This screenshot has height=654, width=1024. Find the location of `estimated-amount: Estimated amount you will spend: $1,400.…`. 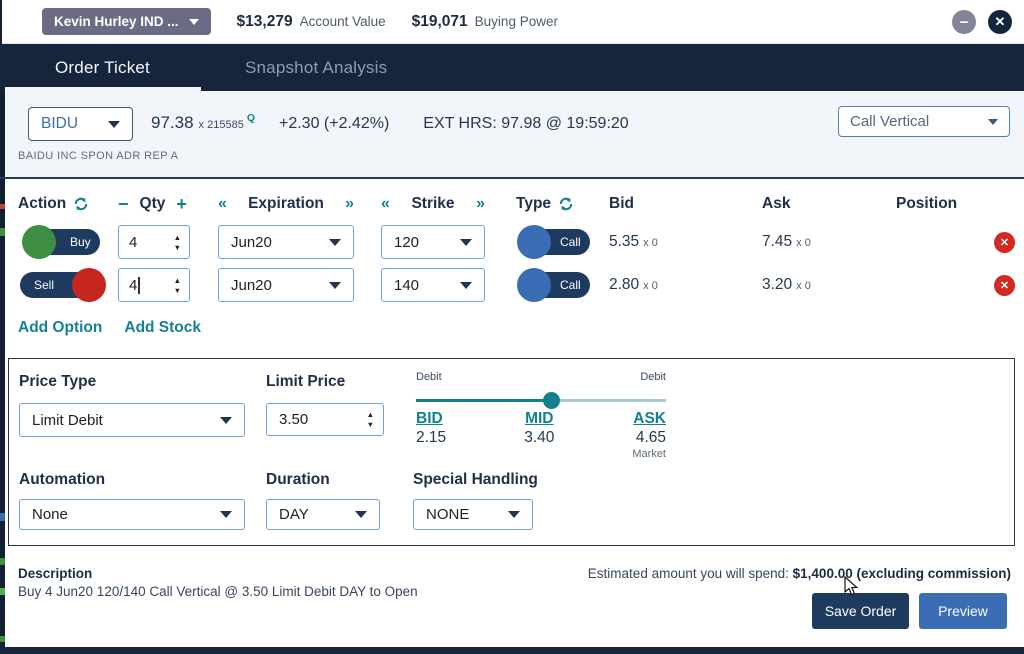

estimated-amount: Estimated amount you will spend: $1,400.… is located at coordinates (799, 573).